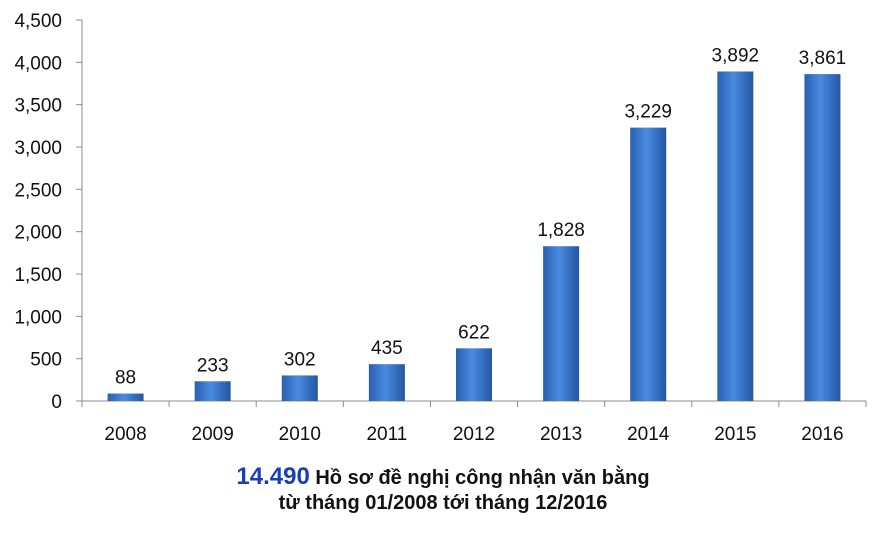 This screenshot has height=552, width=886. I want to click on bar-2014, so click(648, 264).